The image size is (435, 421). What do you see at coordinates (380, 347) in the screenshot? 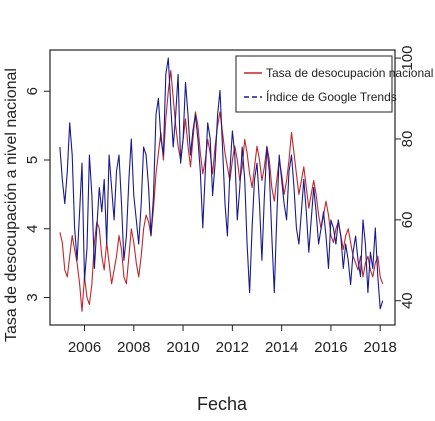
I see `x-tick-label: 2018` at bounding box center [380, 347].